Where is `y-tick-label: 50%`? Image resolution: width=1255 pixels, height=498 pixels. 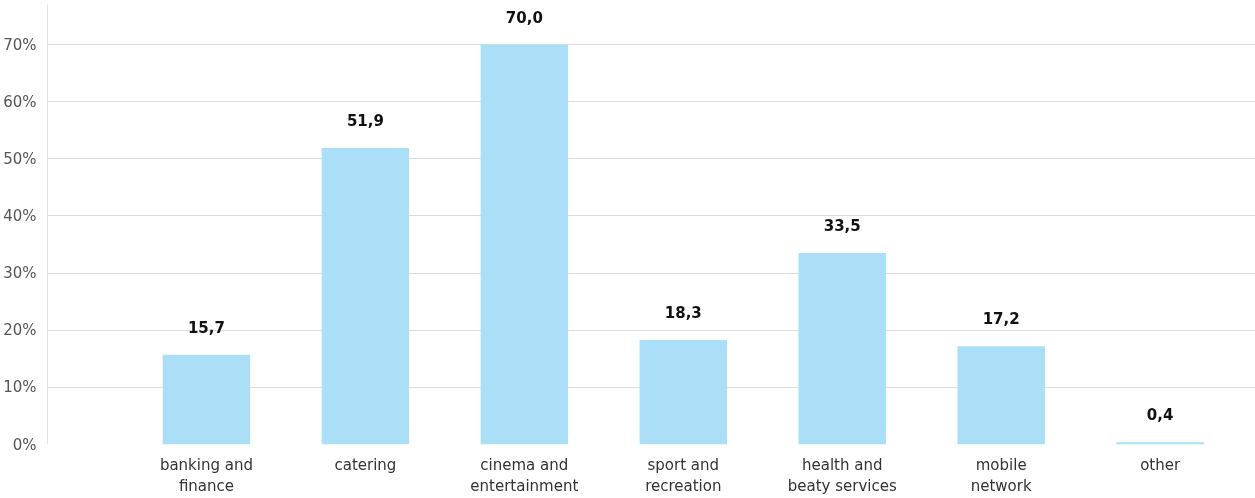 y-tick-label: 50% is located at coordinates (20, 158).